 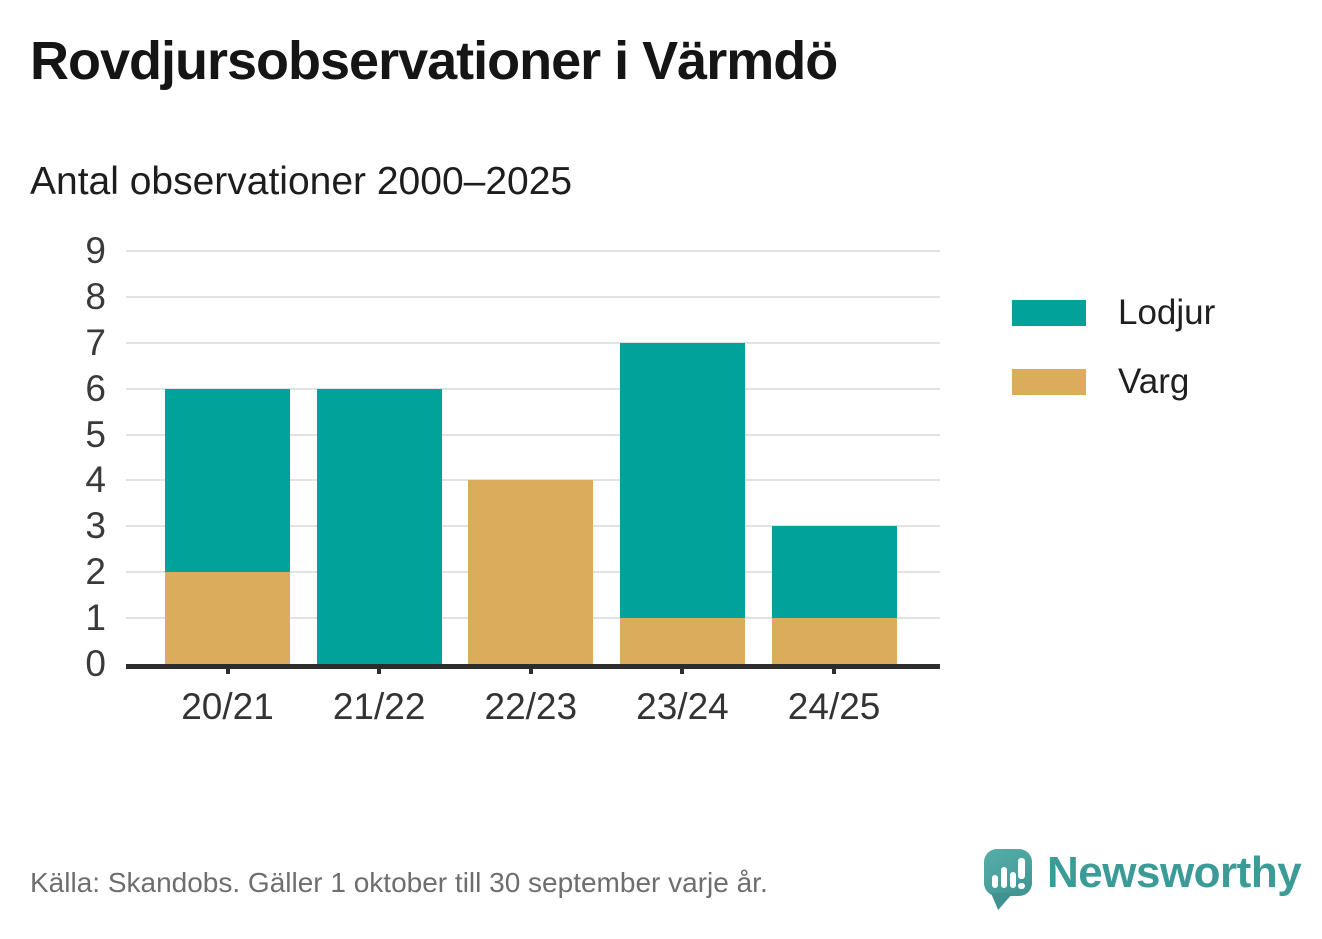 What do you see at coordinates (227, 706) in the screenshot?
I see `x-tick-label-20-21: 20/21` at bounding box center [227, 706].